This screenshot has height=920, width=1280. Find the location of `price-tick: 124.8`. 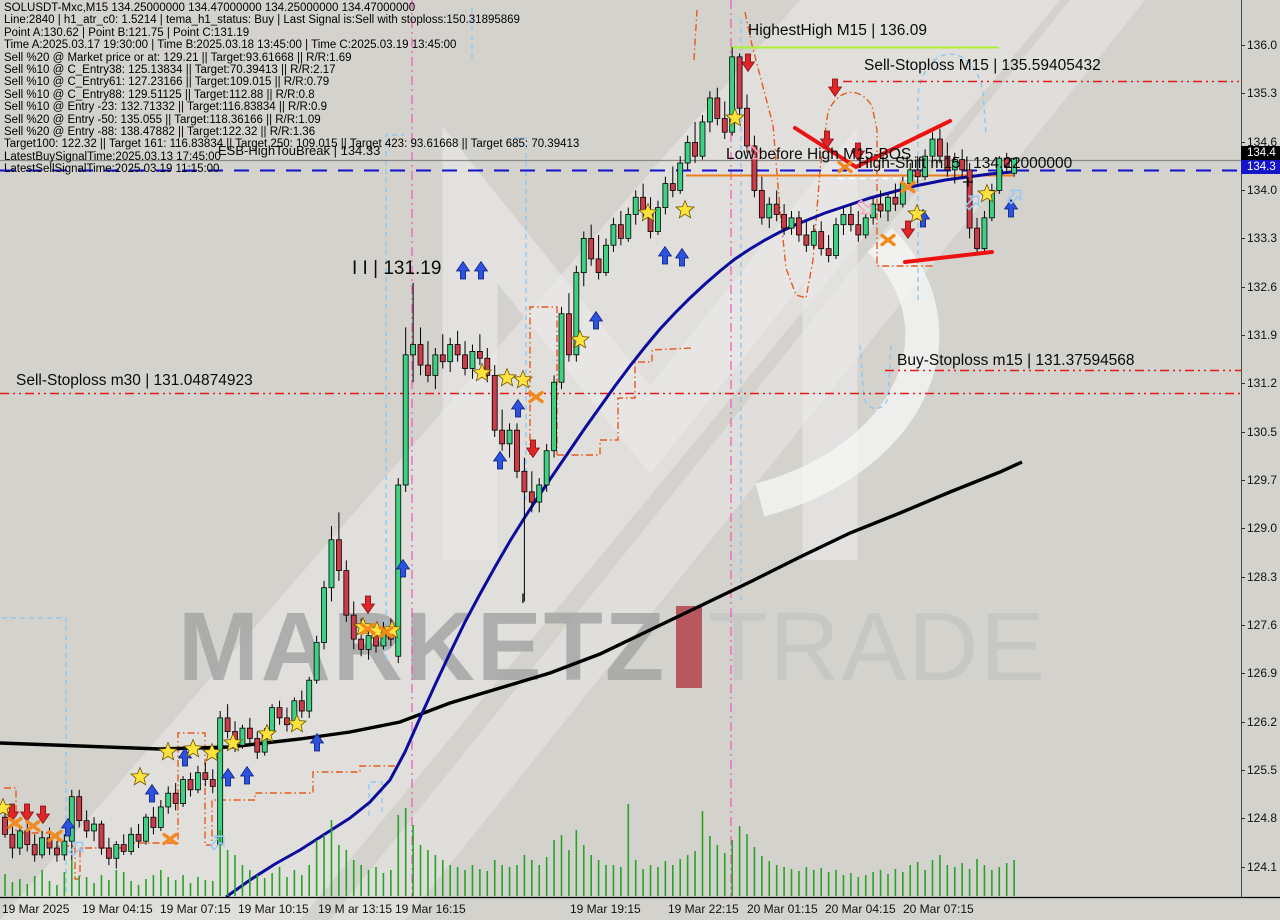

price-tick: 124.8 is located at coordinates (1260, 818).